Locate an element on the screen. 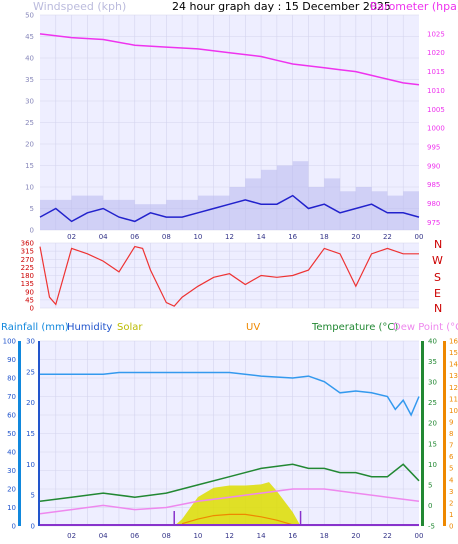 This screenshot has width=458, height=544. legend-rainfall: Rainfall (mm) is located at coordinates (35, 327).